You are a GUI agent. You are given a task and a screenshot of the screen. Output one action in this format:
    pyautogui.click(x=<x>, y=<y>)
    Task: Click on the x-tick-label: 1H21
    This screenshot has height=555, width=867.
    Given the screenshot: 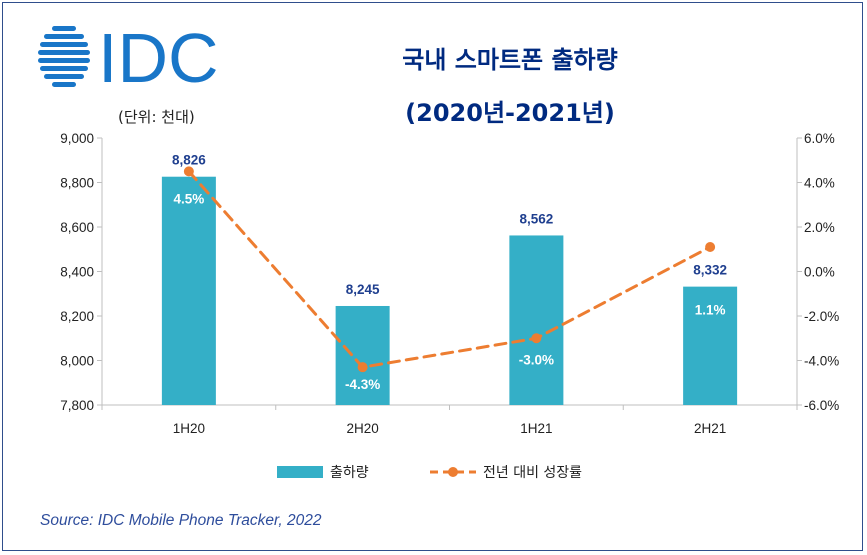 What is the action you would take?
    pyautogui.click(x=536, y=428)
    